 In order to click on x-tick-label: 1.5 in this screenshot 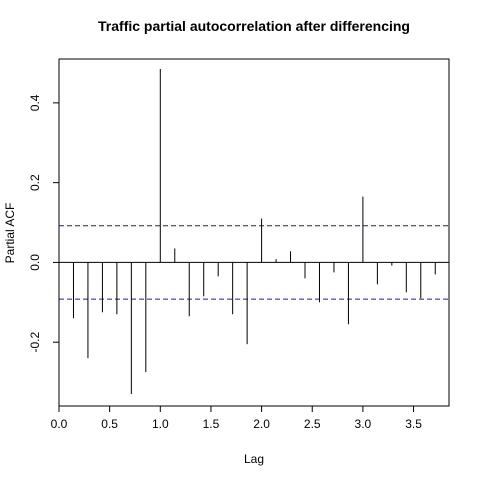, I will do `click(211, 424)`.